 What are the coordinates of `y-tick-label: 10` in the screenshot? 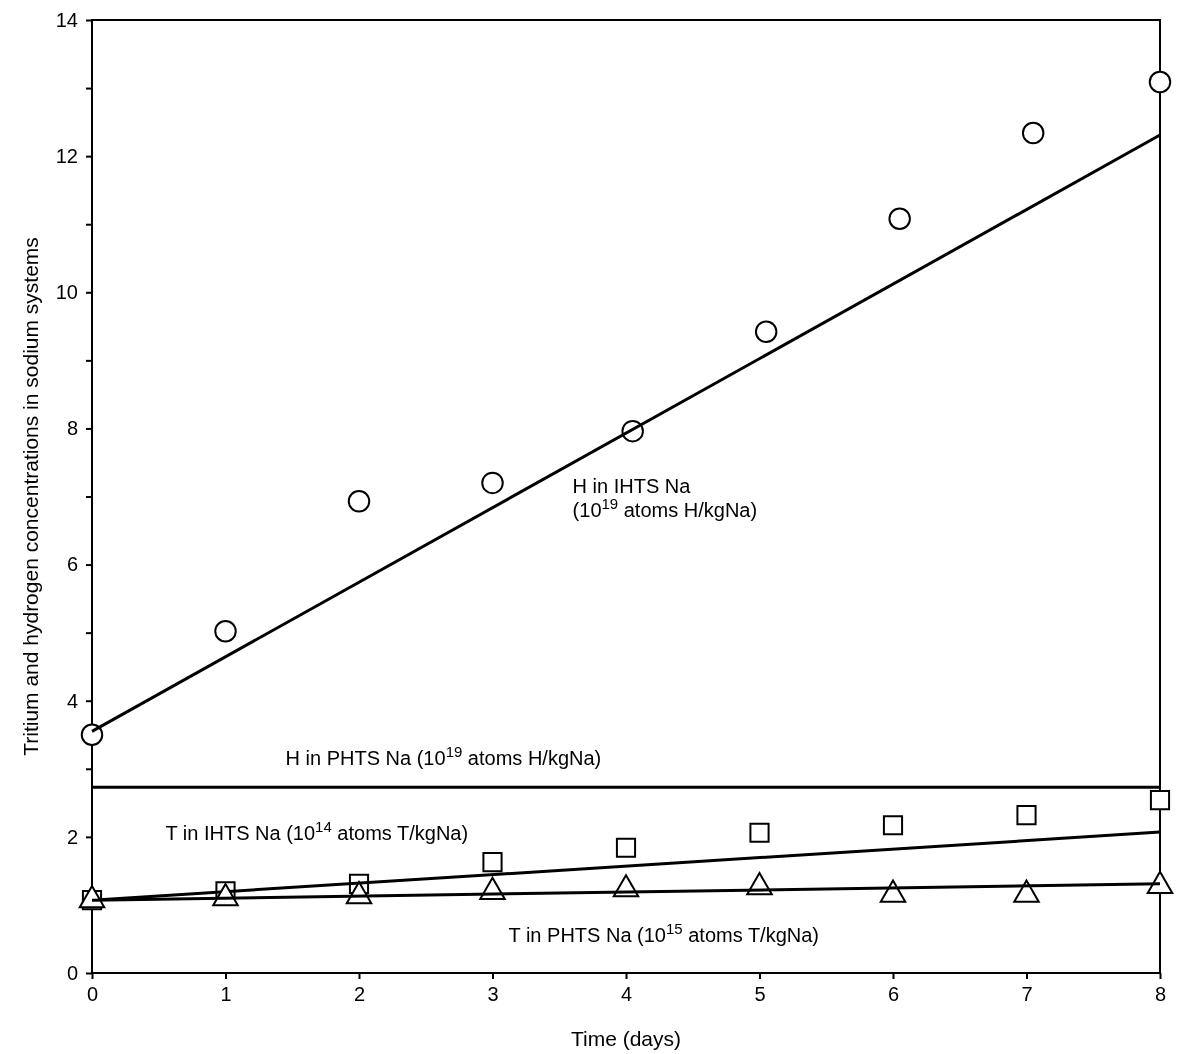 It's located at (66, 292).